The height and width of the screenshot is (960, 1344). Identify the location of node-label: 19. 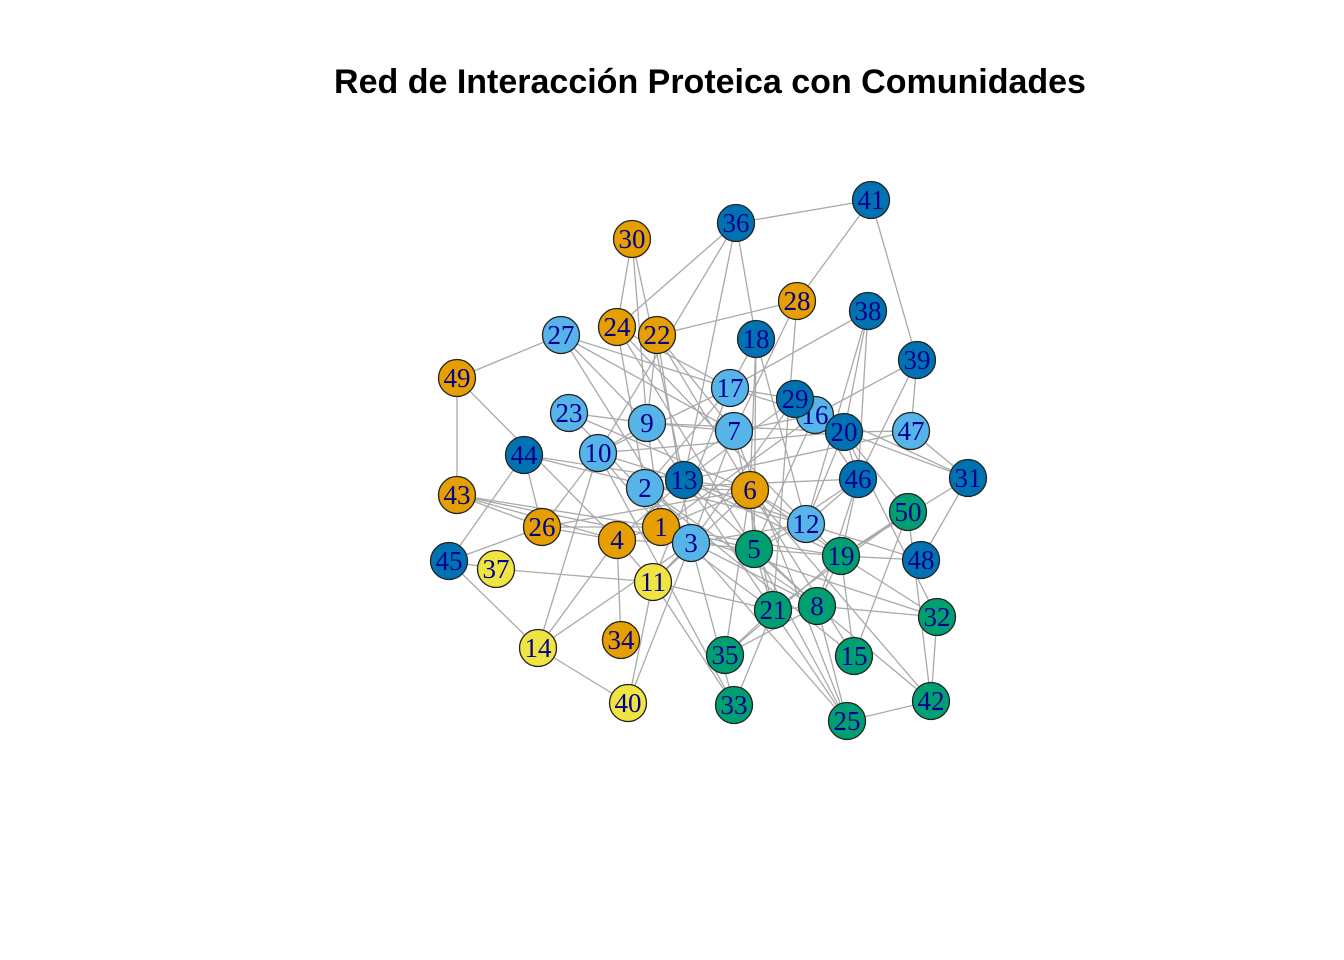
(841, 556).